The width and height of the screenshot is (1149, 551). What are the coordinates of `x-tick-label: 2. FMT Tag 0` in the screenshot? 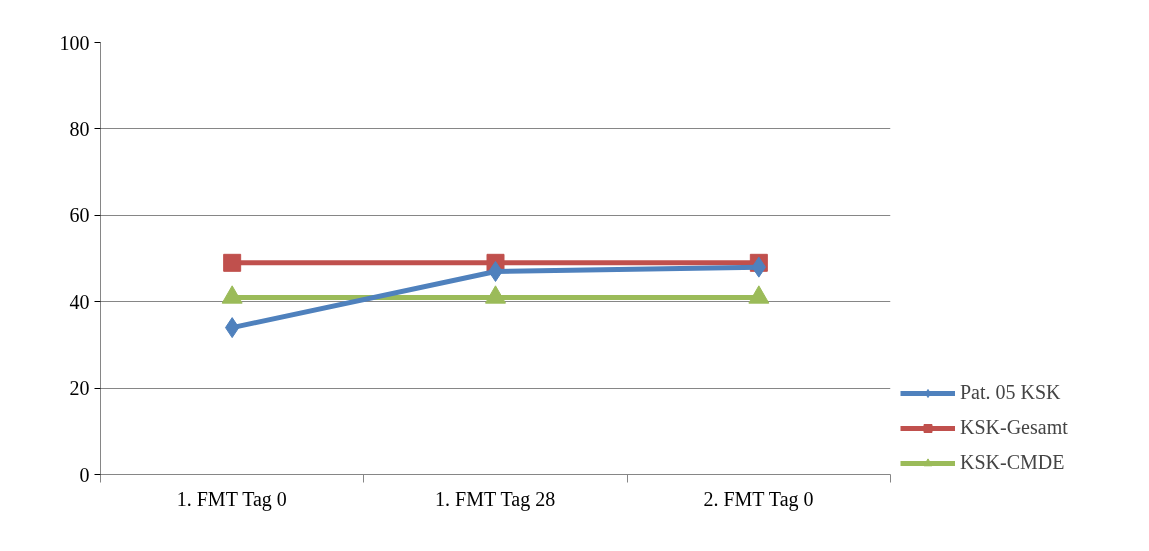 It's located at (758, 499).